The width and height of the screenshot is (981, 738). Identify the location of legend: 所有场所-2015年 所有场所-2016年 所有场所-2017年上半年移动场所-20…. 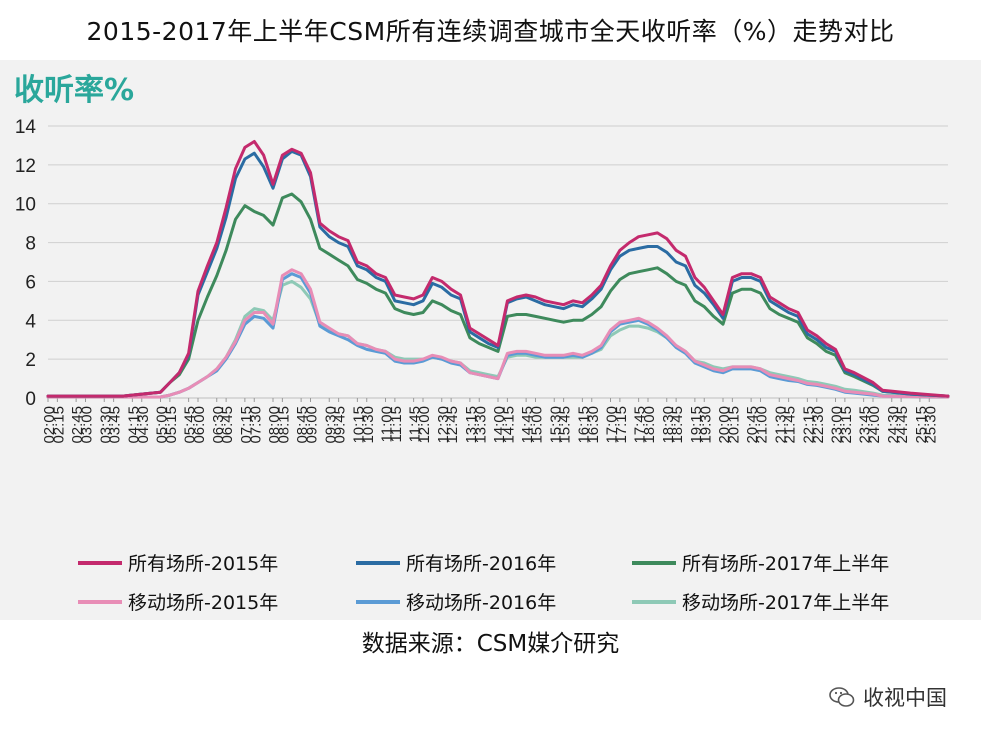
(483, 583).